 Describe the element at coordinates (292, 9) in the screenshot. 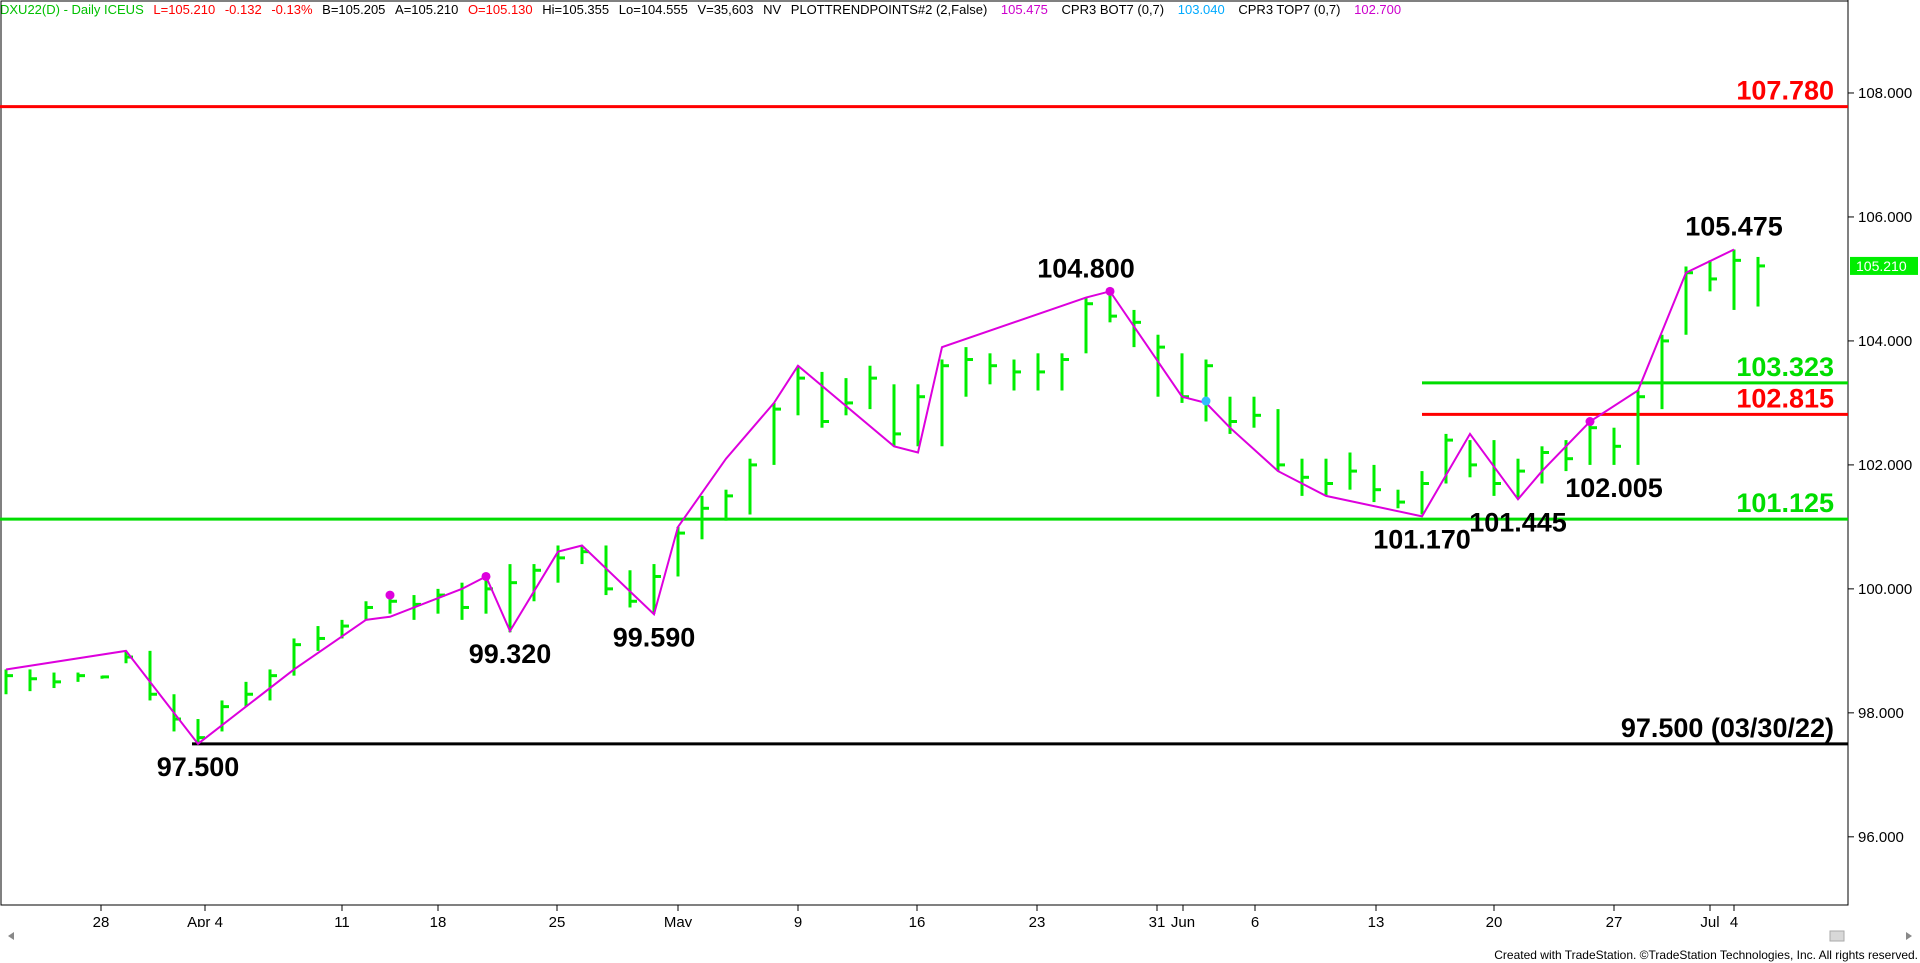

I see `change-percent: -0.13%` at that location.